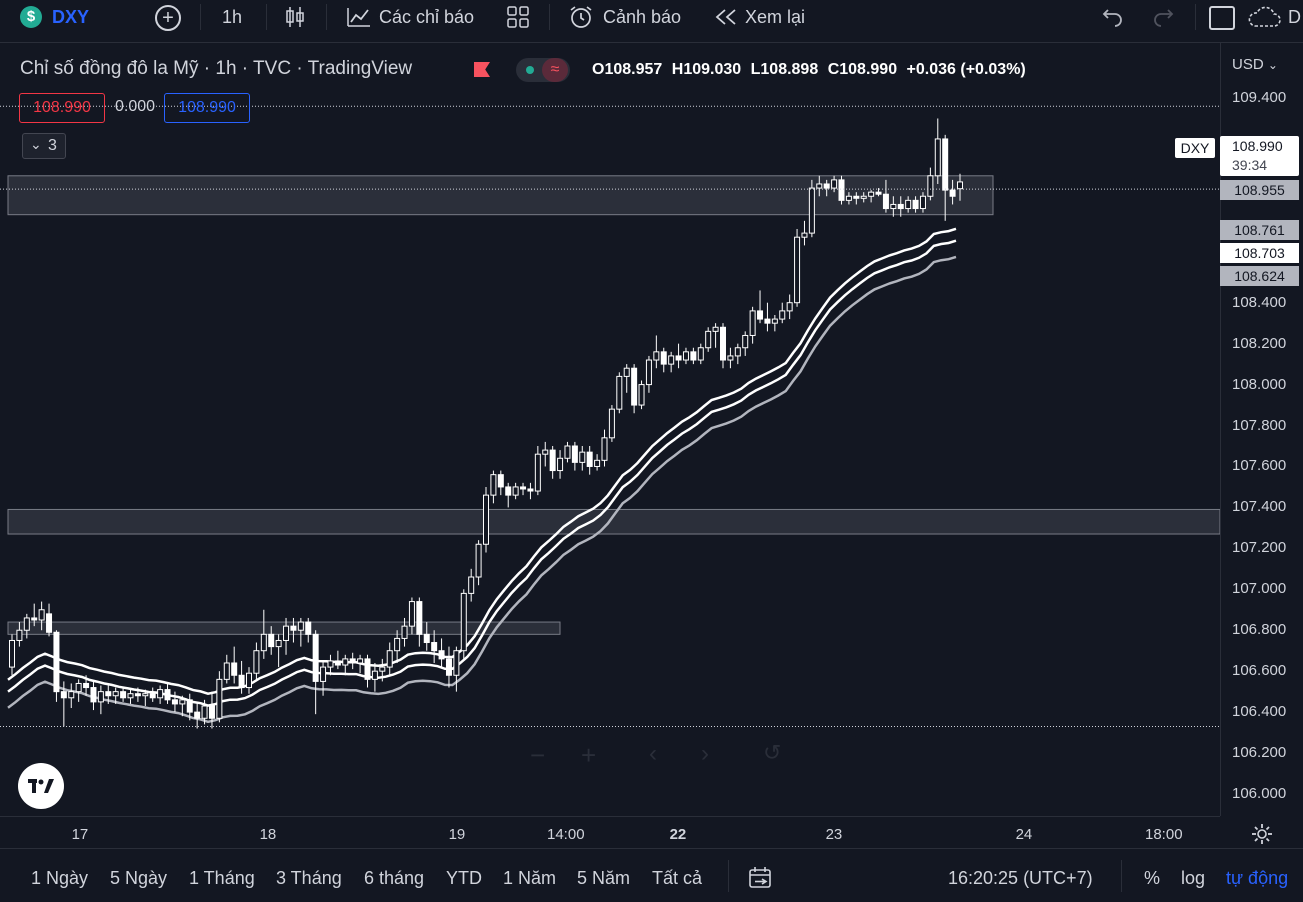  I want to click on last-price-label: 108.990 39:34, so click(1259, 156).